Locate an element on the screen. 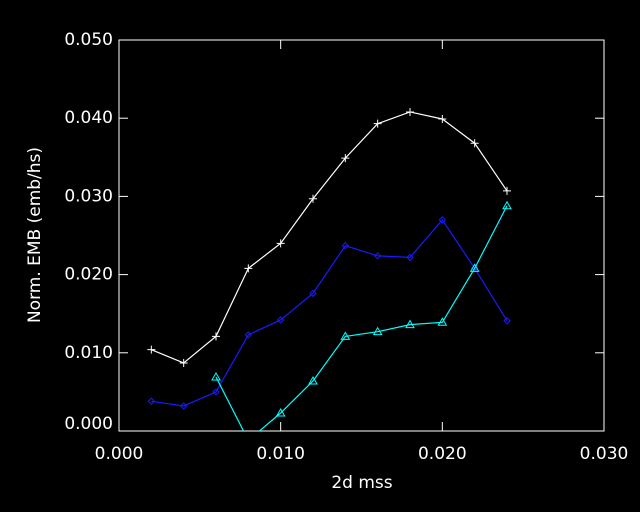 This screenshot has width=640, height=512. x-tick-label: 0.020 is located at coordinates (442, 454).